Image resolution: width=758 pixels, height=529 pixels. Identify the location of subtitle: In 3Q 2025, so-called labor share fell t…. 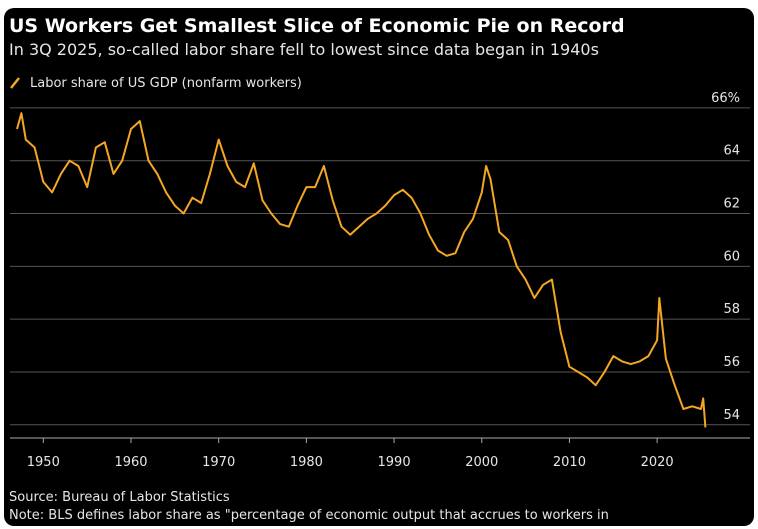
(304, 49).